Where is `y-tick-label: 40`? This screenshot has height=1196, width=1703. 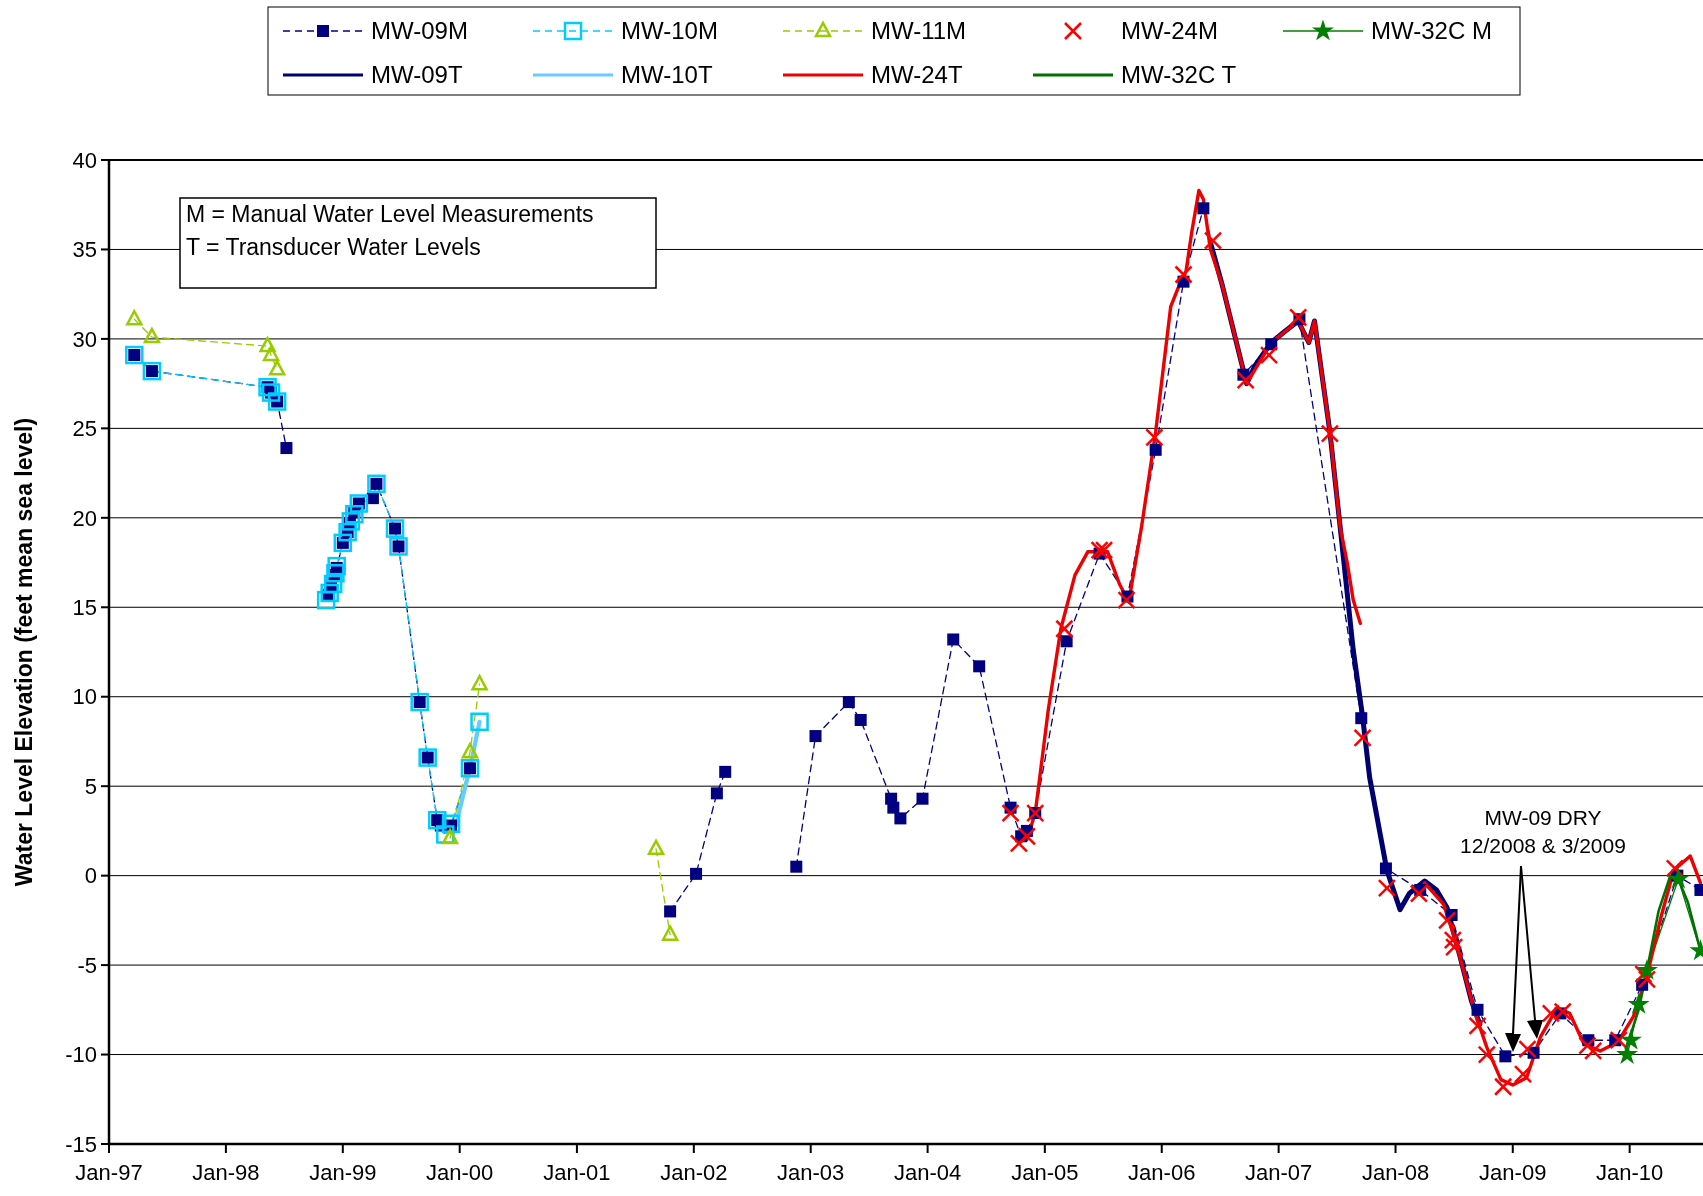 y-tick-label: 40 is located at coordinates (84, 160).